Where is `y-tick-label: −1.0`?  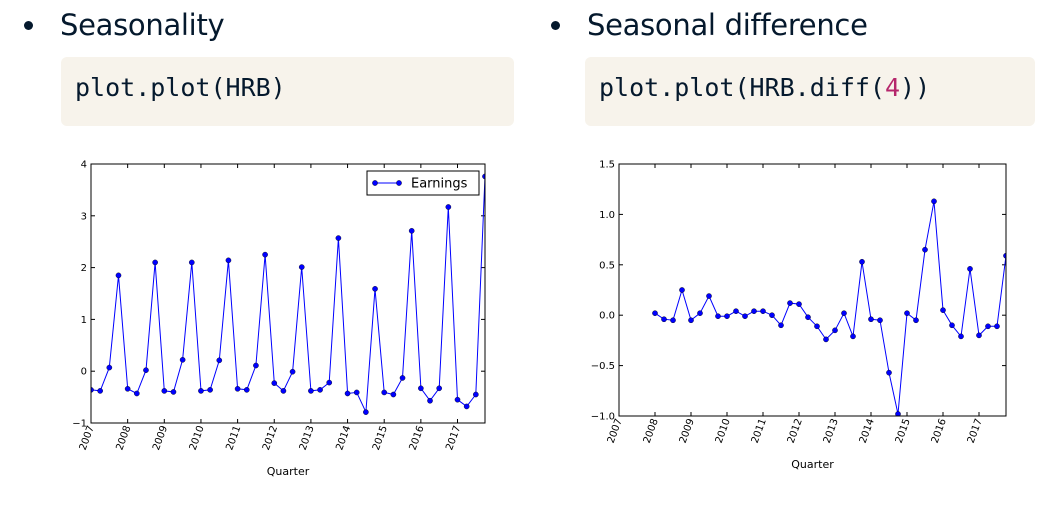 y-tick-label: −1.0 is located at coordinates (603, 417).